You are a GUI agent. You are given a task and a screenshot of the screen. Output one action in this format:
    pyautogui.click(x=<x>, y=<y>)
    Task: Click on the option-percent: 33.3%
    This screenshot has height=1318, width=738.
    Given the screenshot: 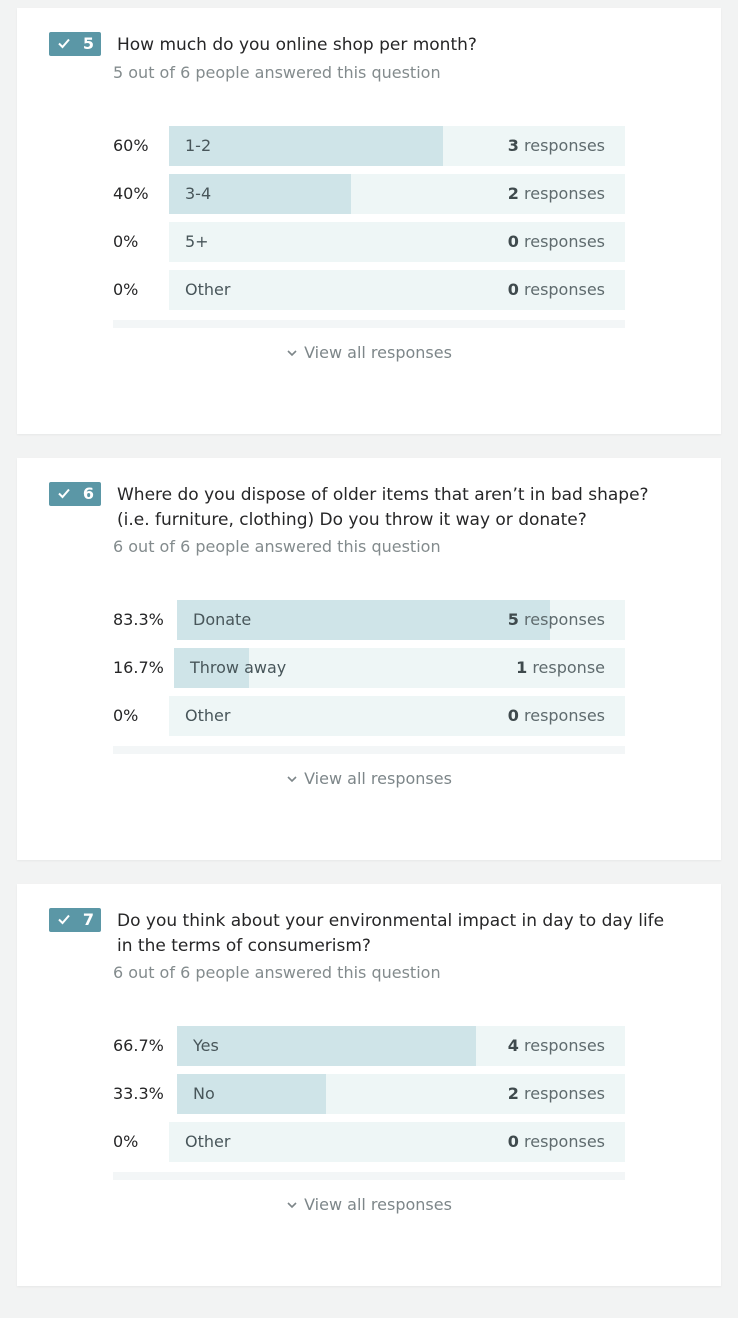 What is the action you would take?
    pyautogui.click(x=138, y=1093)
    